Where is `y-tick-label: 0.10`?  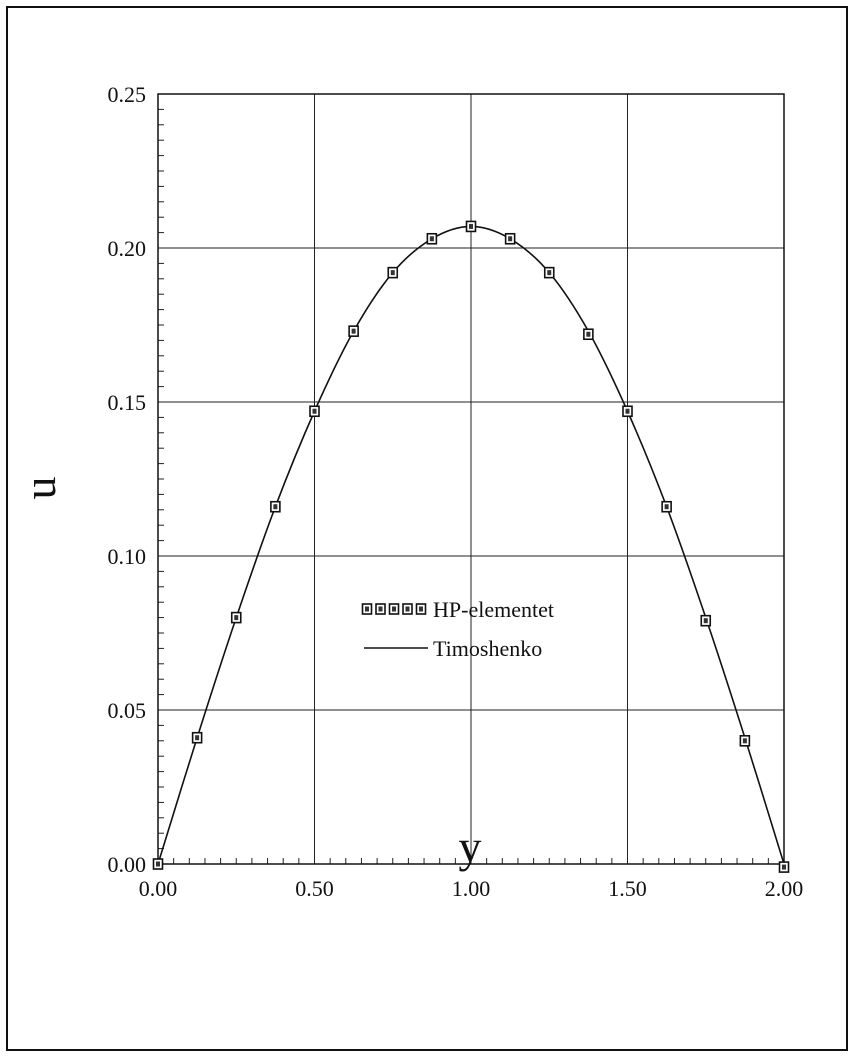 y-tick-label: 0.10 is located at coordinates (127, 556).